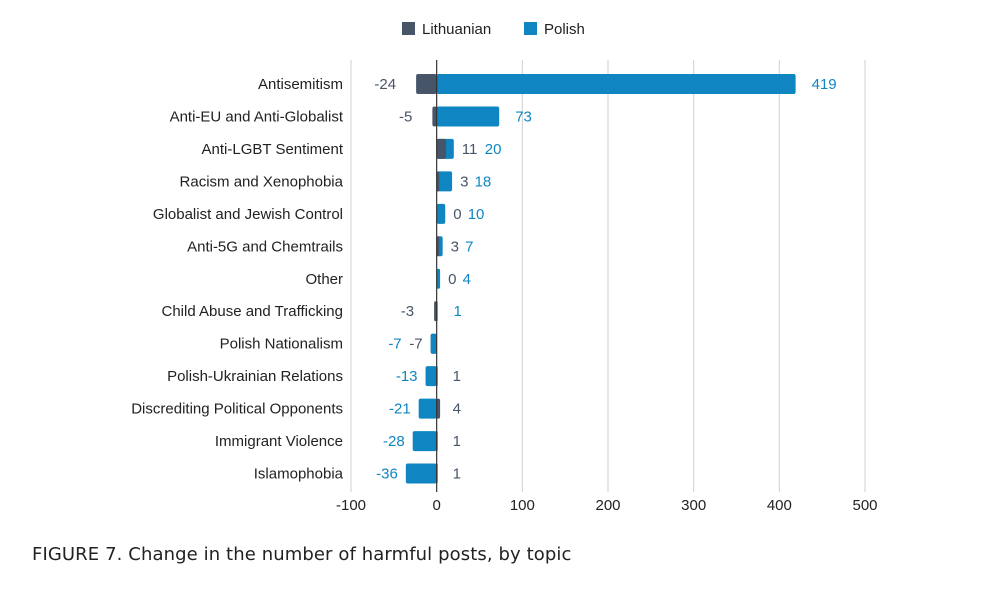  I want to click on category-label: Polish Nationalism, so click(281, 344).